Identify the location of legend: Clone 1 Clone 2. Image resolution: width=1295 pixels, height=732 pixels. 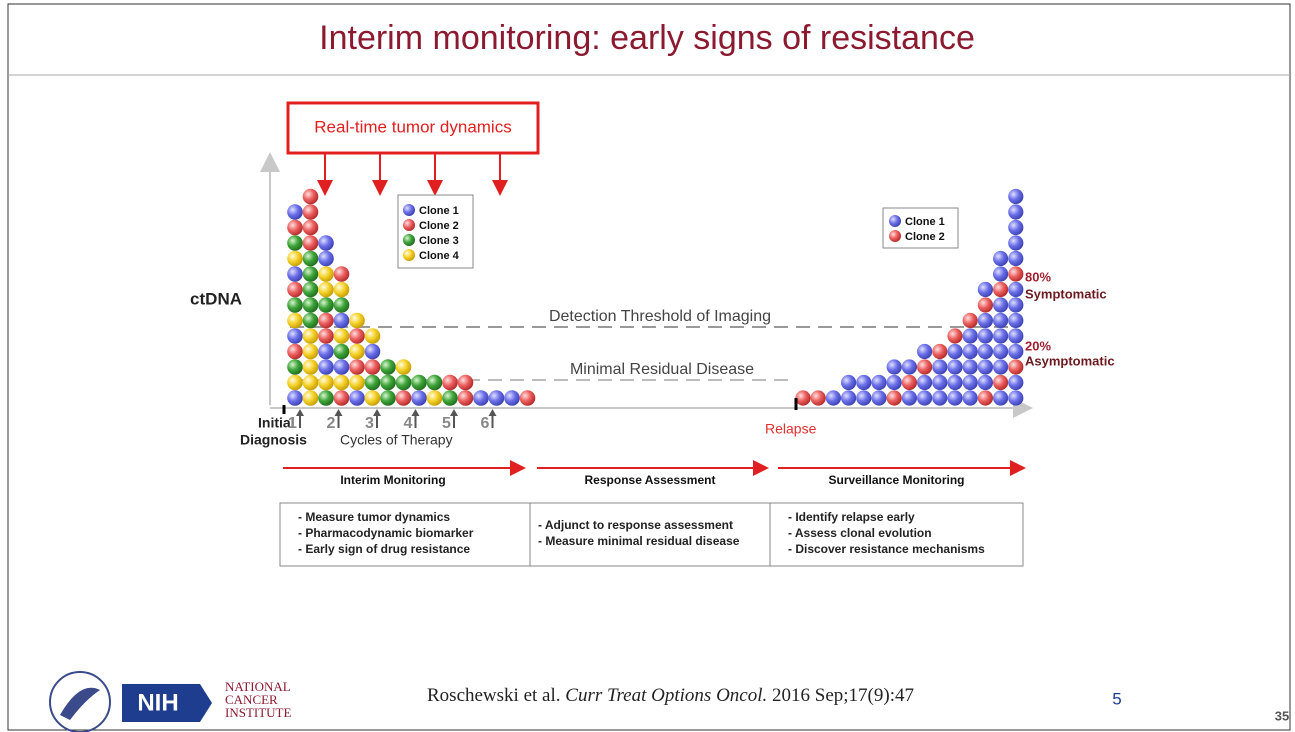
(917, 229).